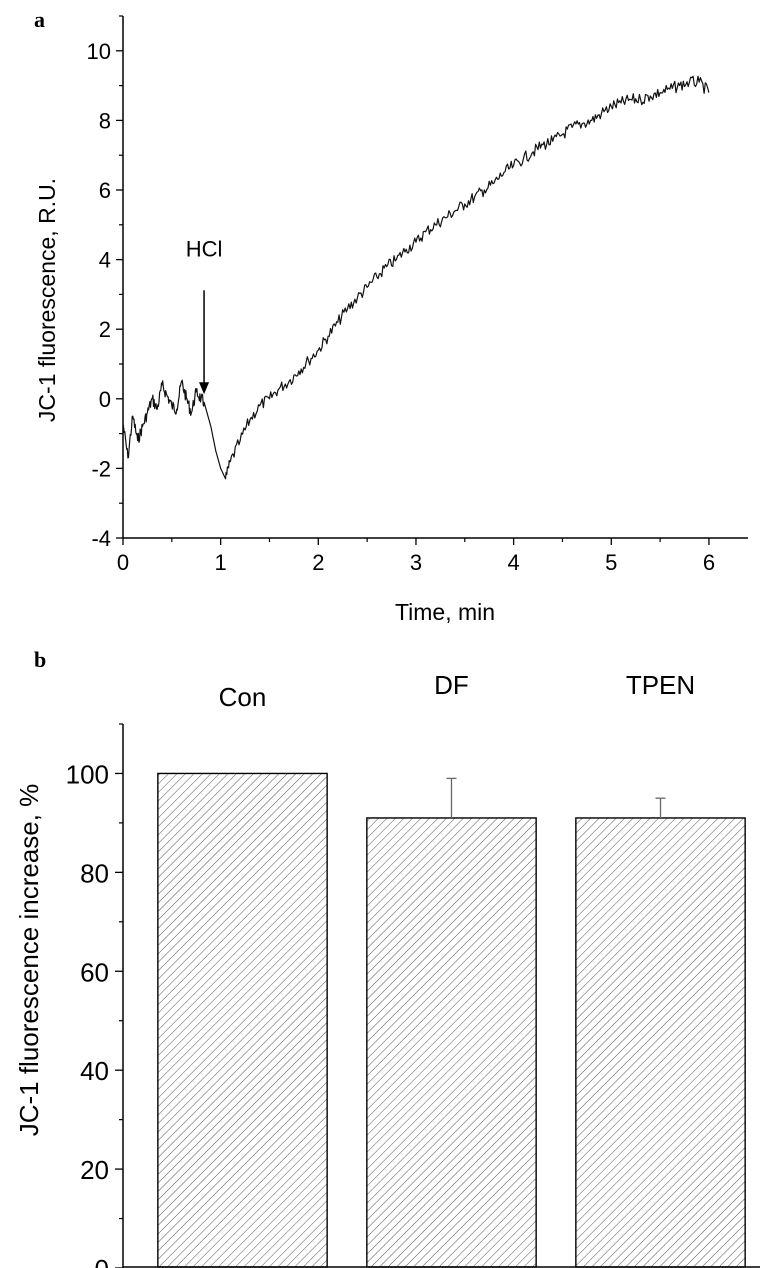  What do you see at coordinates (451, 685) in the screenshot?
I see `panel-b-category-label: DF` at bounding box center [451, 685].